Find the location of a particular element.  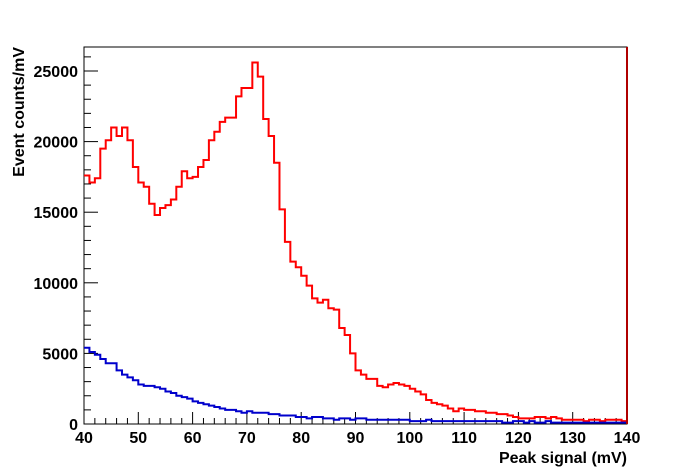

x-tick-label: 50 is located at coordinates (138, 438).